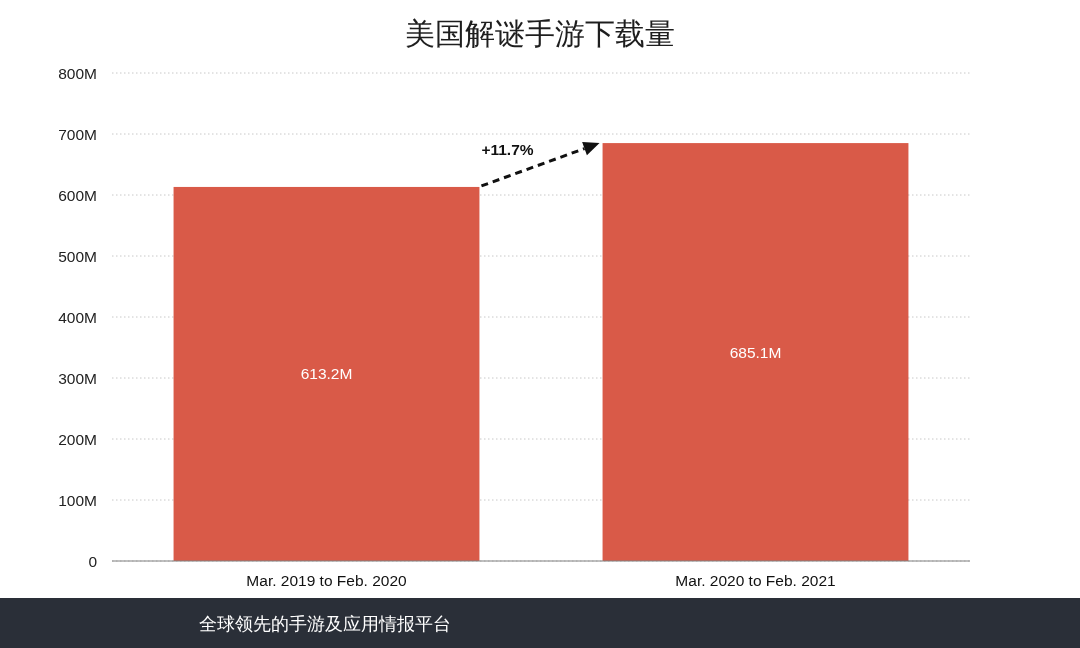 This screenshot has width=1080, height=648. I want to click on y-tick-label: 800M, so click(77, 73).